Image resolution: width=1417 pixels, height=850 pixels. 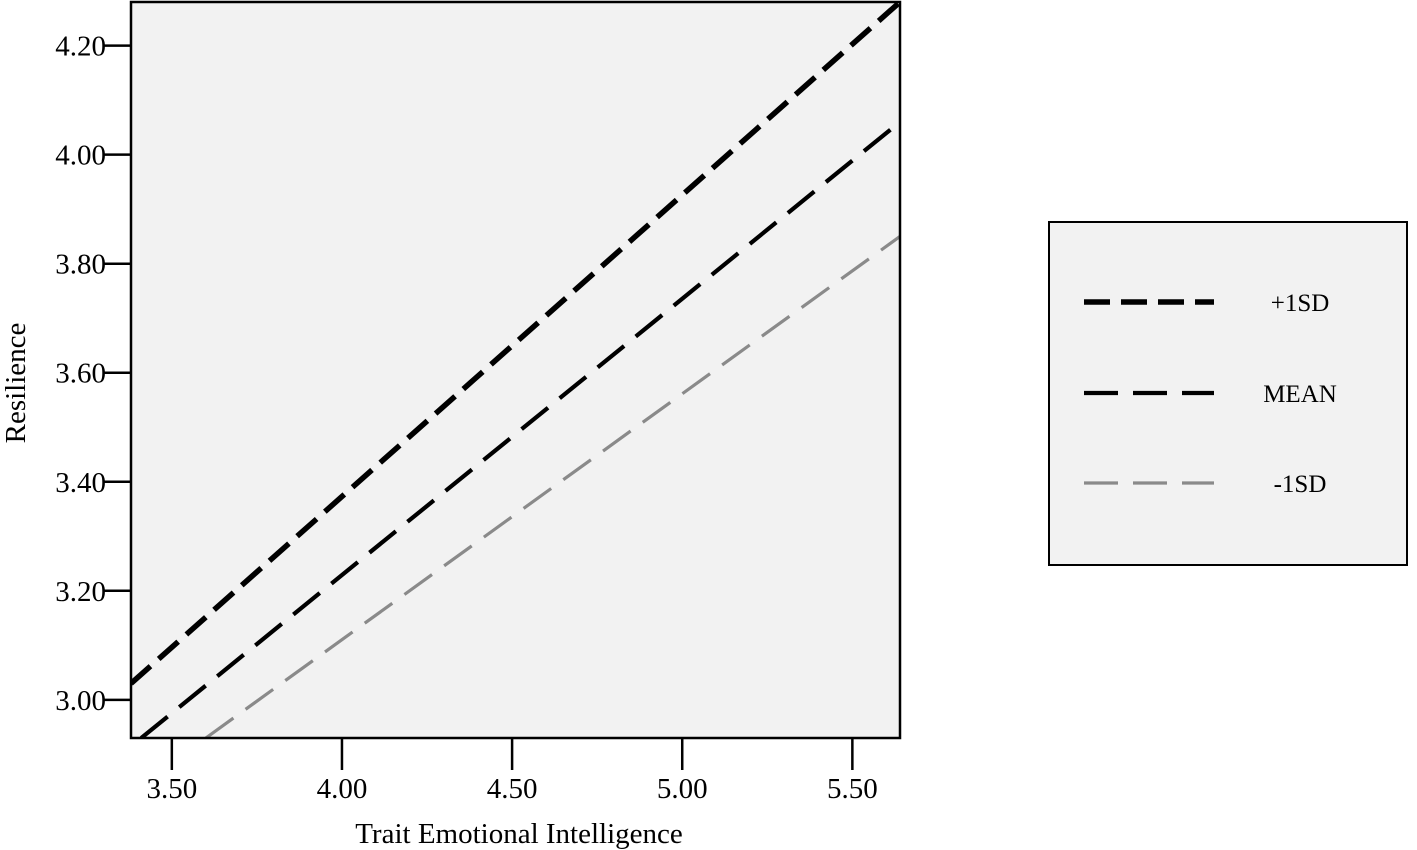 What do you see at coordinates (1228, 393) in the screenshot?
I see `legend: +1SD MEAN -1SD` at bounding box center [1228, 393].